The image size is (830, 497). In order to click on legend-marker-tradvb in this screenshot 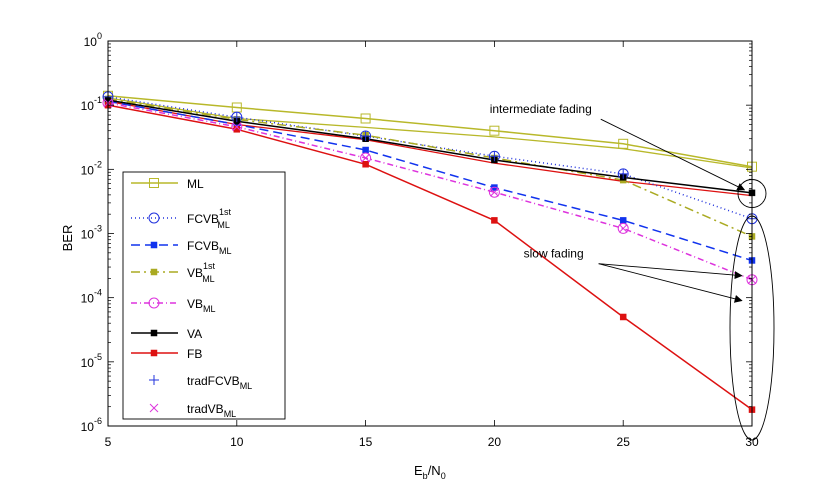, I will do `click(154, 408)`.